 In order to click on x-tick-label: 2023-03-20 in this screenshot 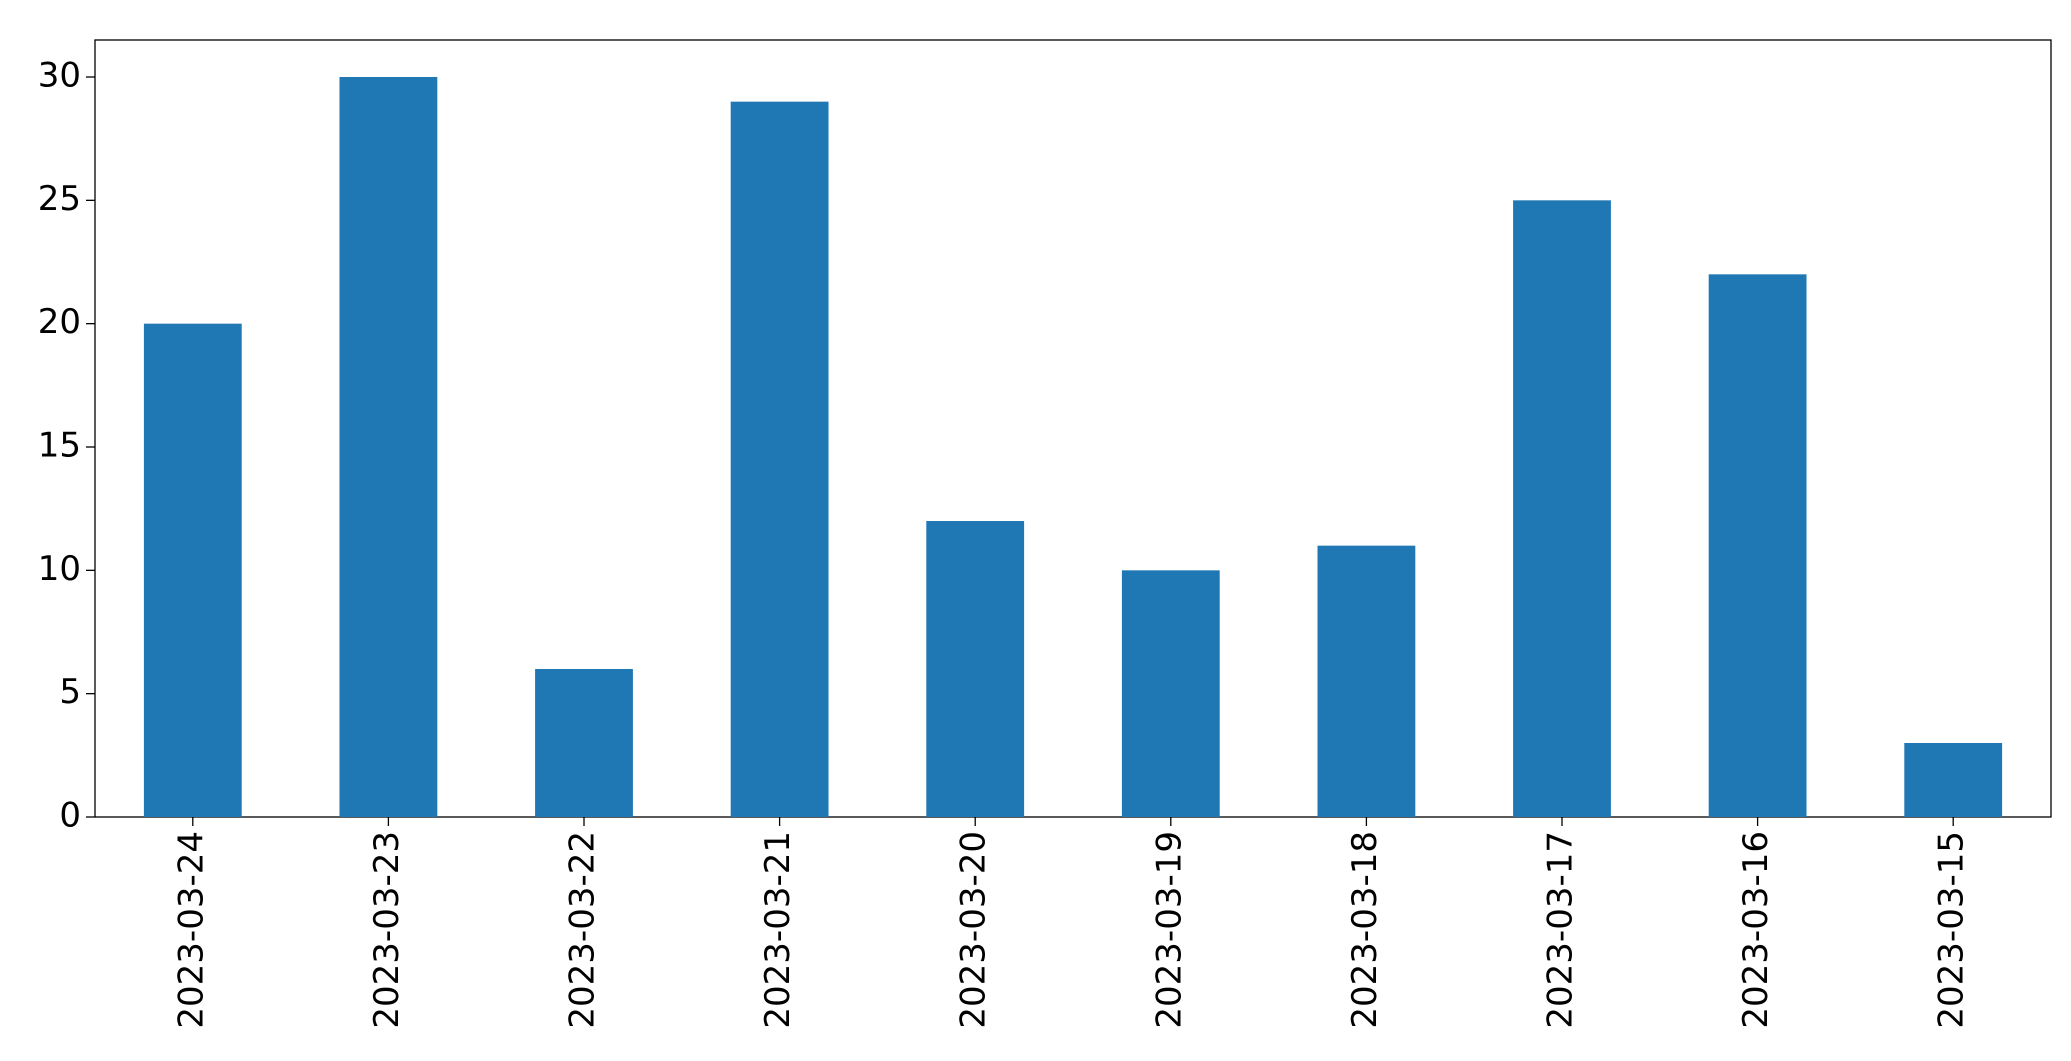, I will do `click(974, 930)`.